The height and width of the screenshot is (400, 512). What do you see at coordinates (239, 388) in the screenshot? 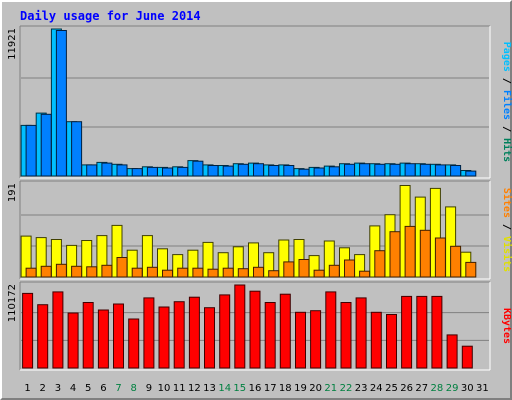
I see `day-label-15: 15` at bounding box center [239, 388].